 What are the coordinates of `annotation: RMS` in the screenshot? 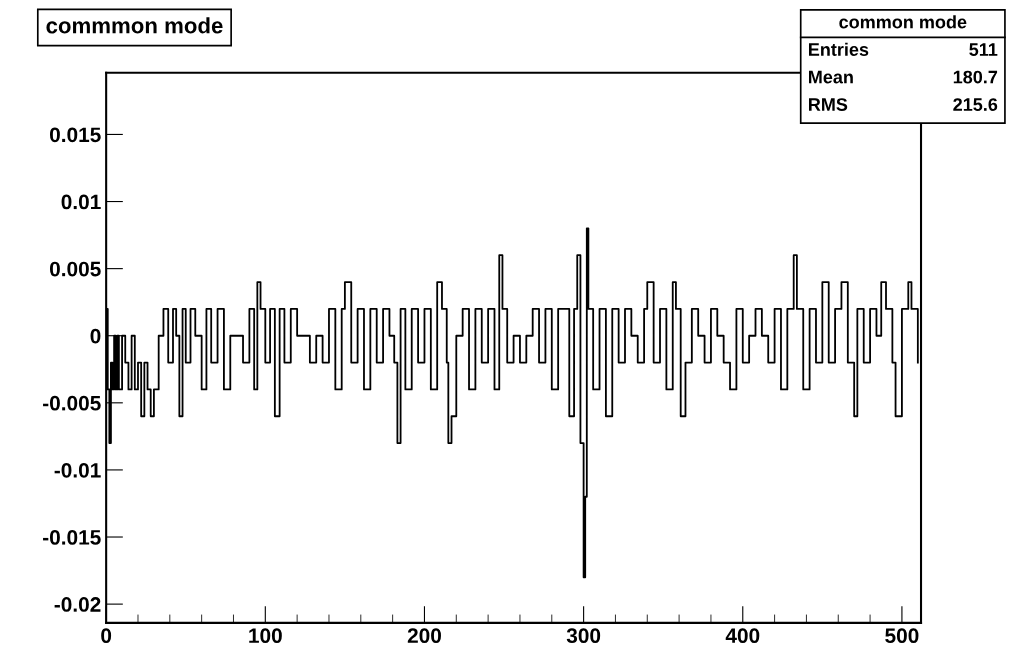 It's located at (828, 104).